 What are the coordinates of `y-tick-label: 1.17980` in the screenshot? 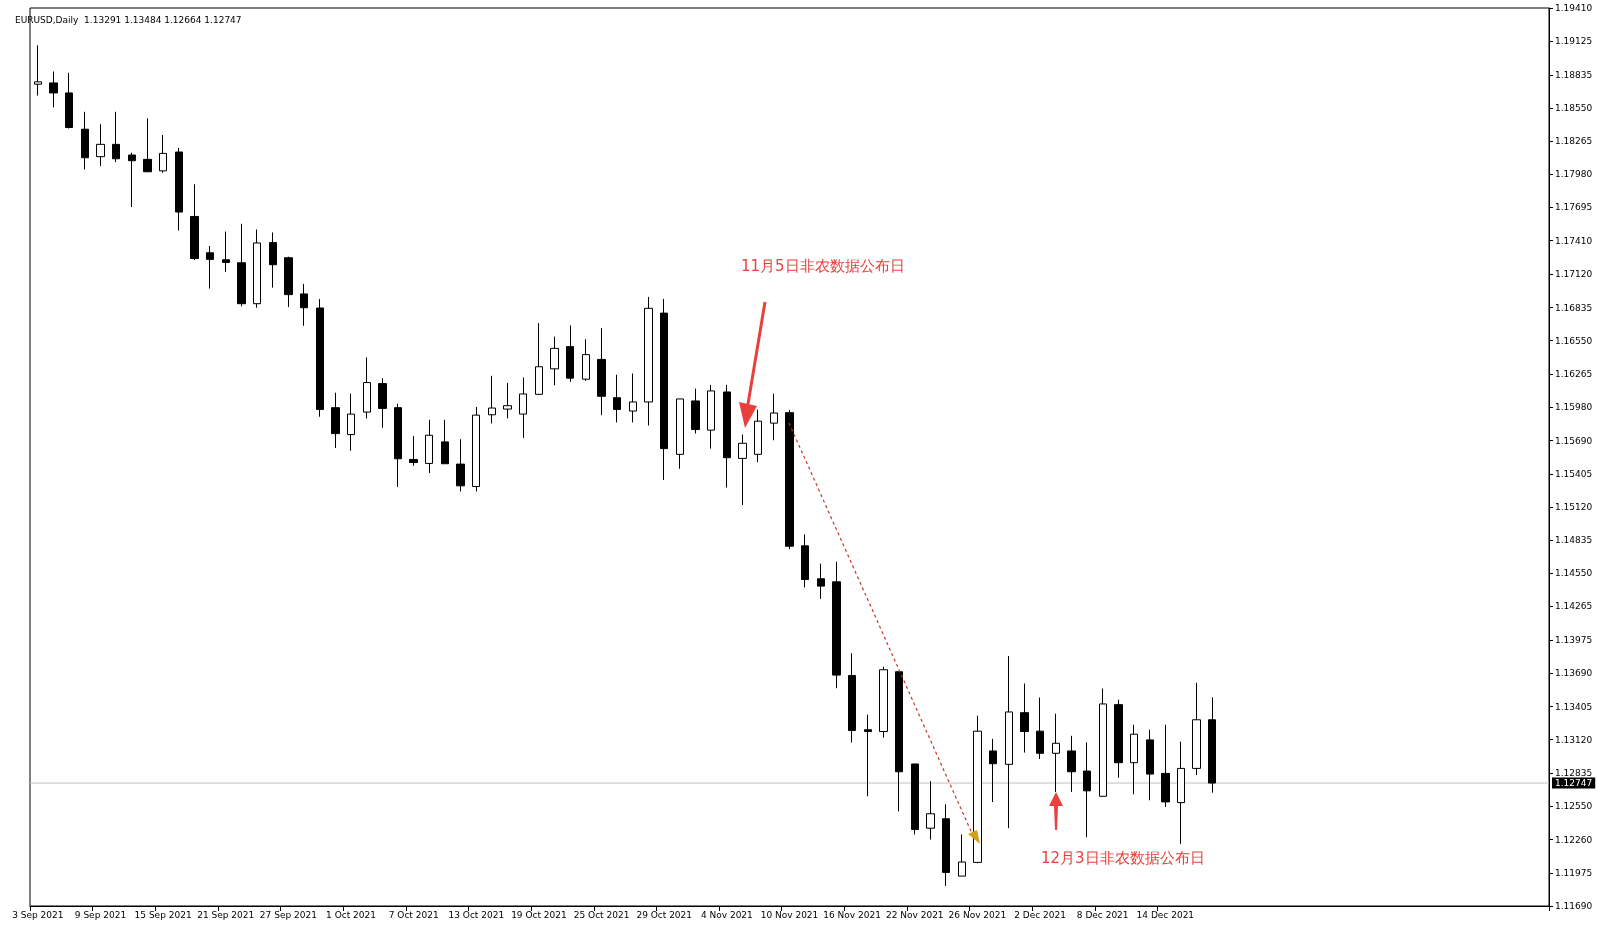 It's located at (1574, 174).